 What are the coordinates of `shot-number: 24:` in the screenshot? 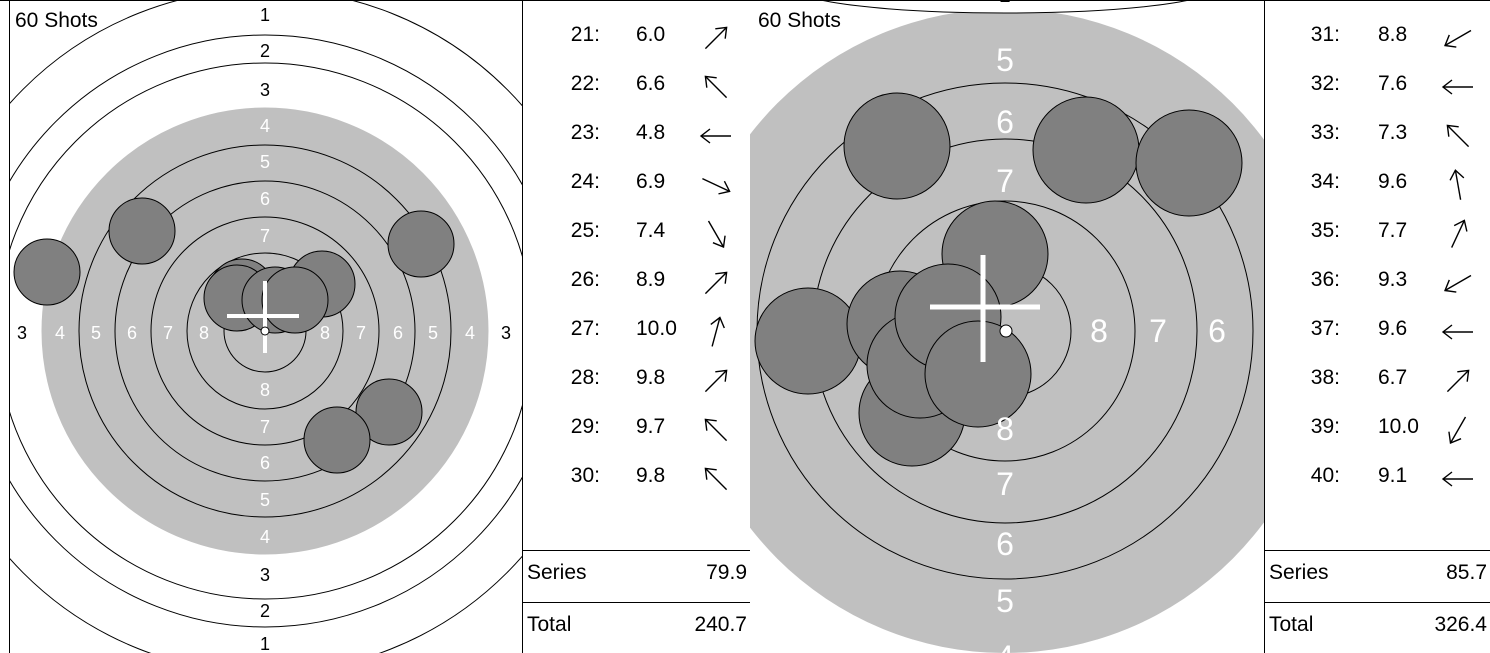 It's located at (585, 181).